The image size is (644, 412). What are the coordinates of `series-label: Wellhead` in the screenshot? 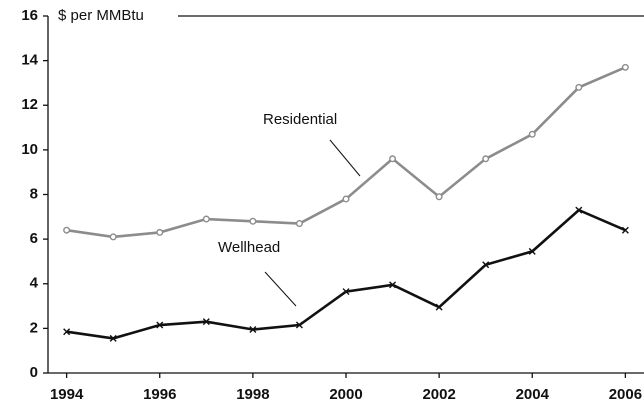 It's located at (249, 247).